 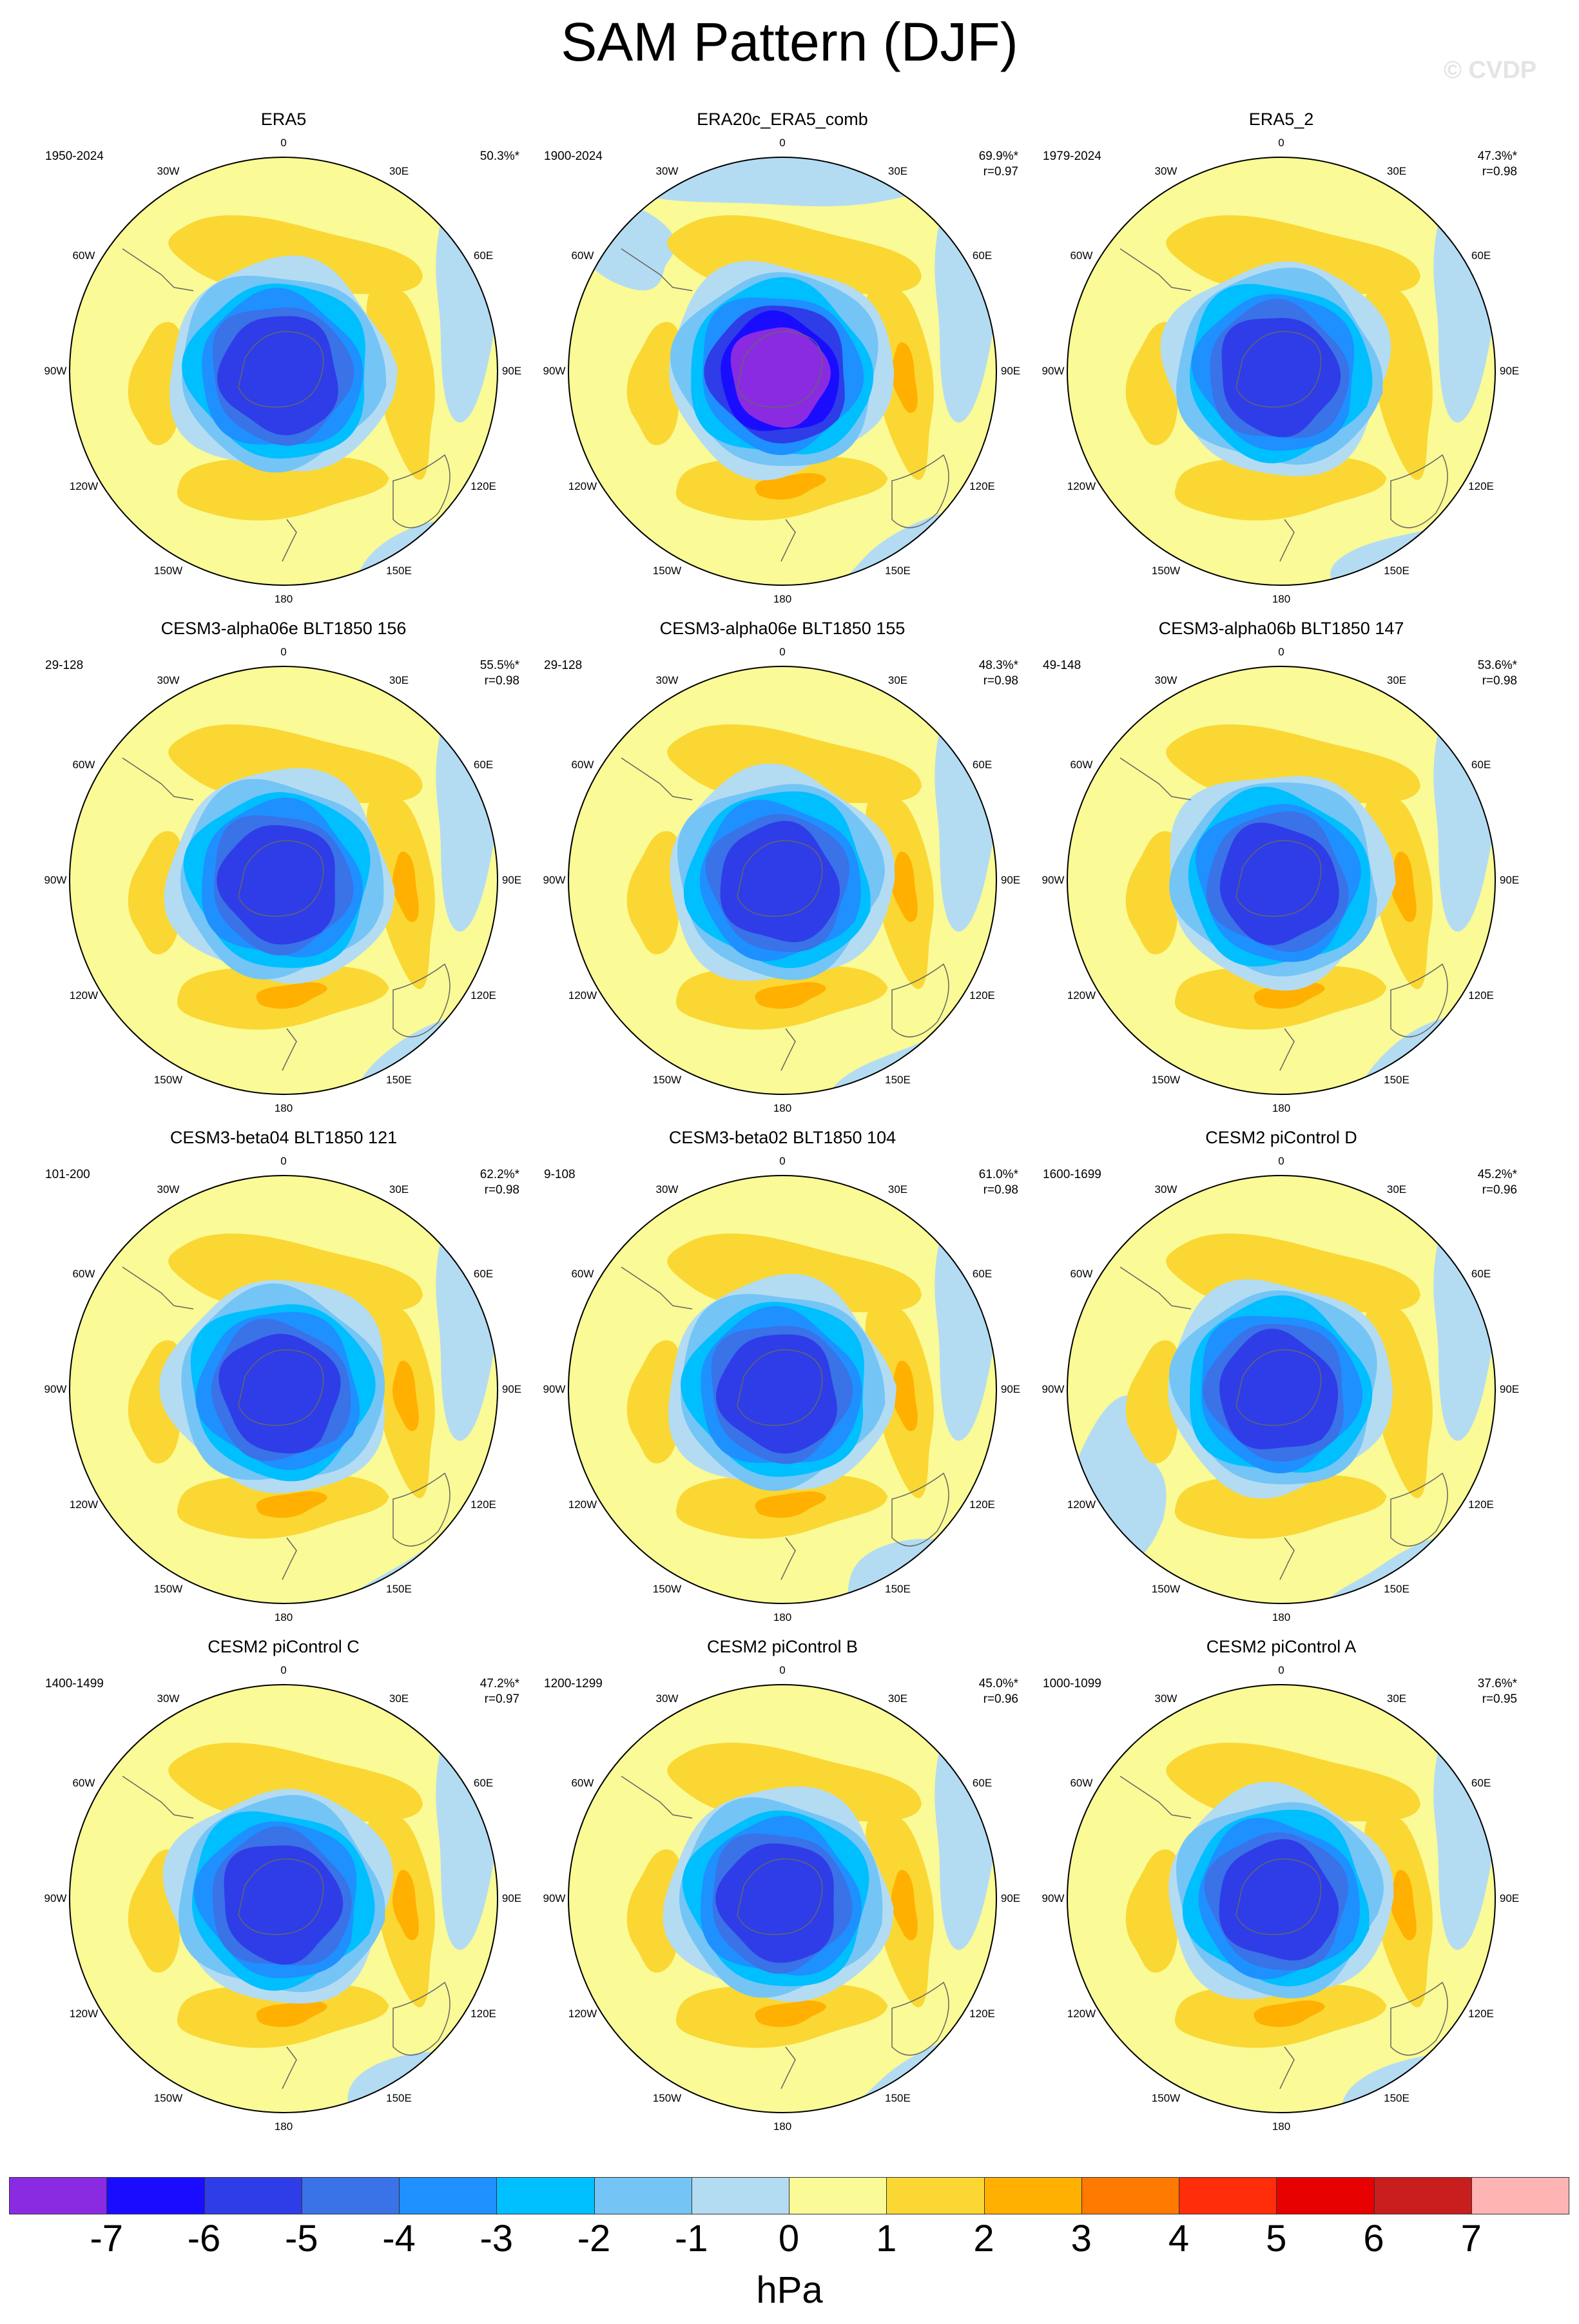 I want to click on colorbar-tick-label: 5, so click(x=1276, y=2239).